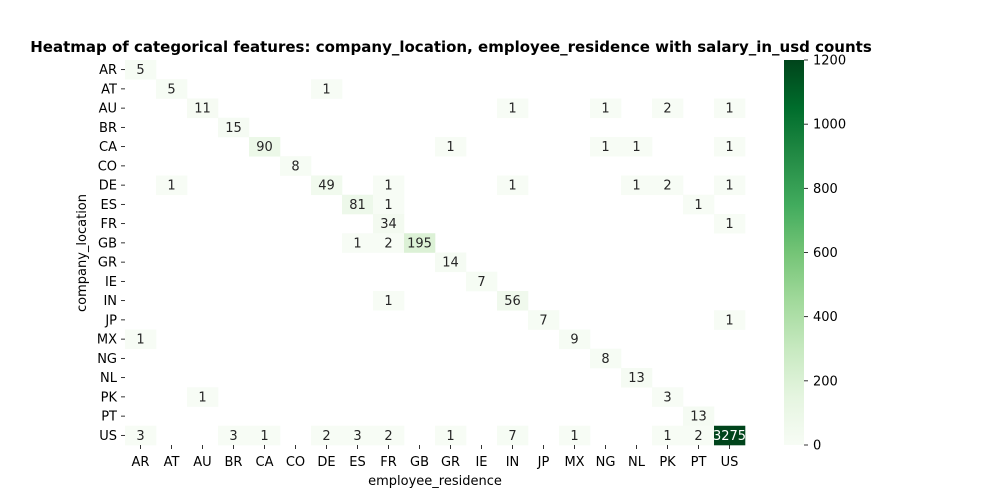  I want to click on heatmap-cell-label-NG-NG: 8, so click(605, 359).